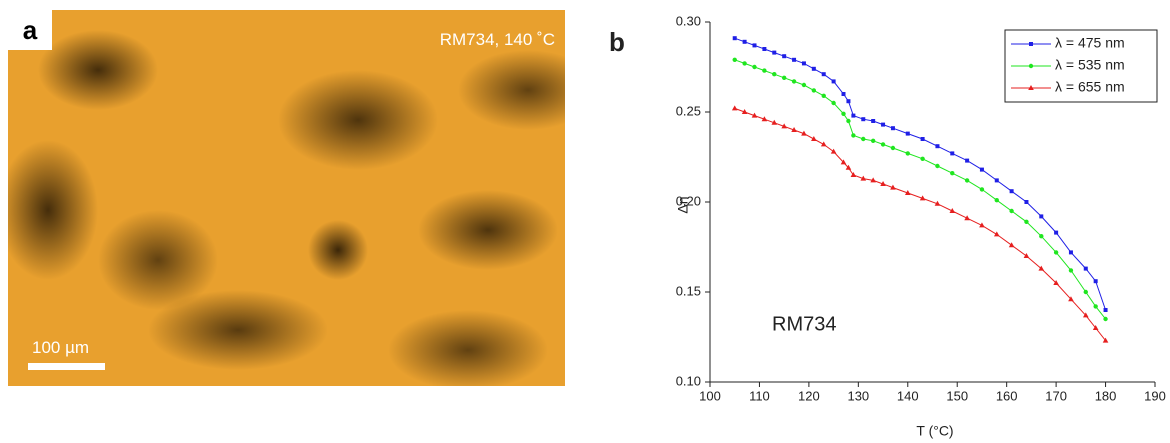 The width and height of the screenshot is (1170, 443). What do you see at coordinates (1090, 65) in the screenshot?
I see `legend-label: λ = 535 nm` at bounding box center [1090, 65].